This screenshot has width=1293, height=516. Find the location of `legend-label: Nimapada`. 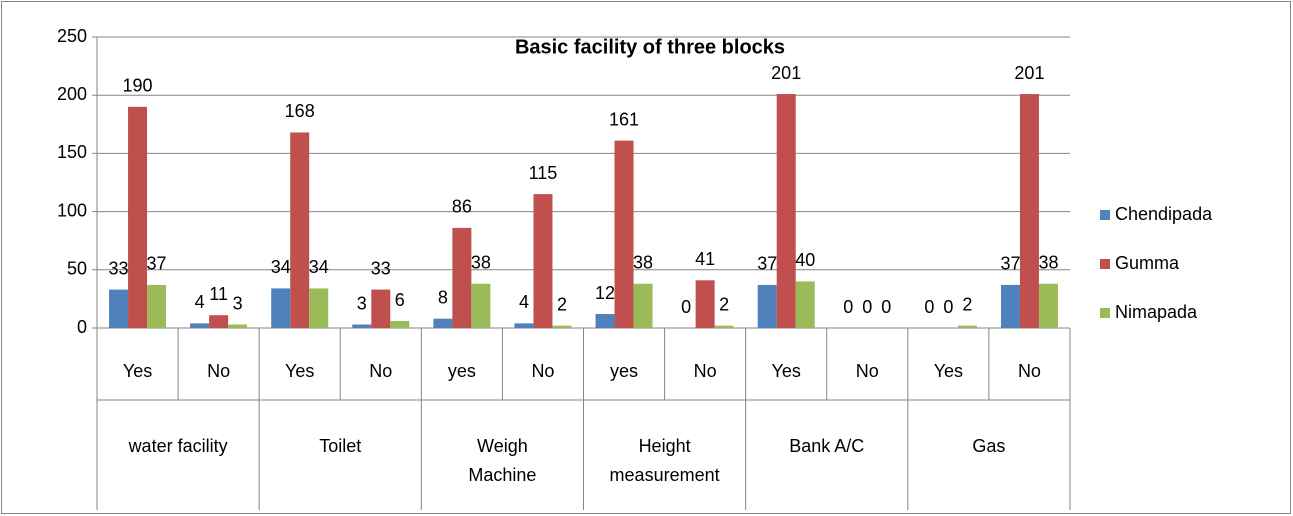

legend-label: Nimapada is located at coordinates (1156, 312).